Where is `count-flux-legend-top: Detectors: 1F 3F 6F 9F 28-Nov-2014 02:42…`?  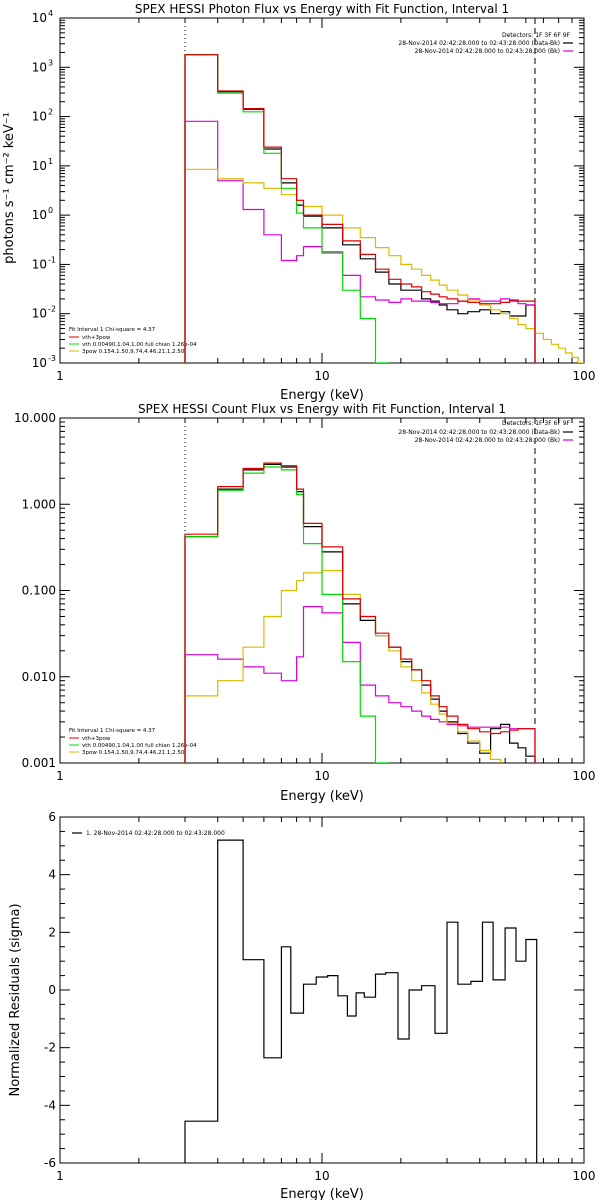
count-flux-legend-top: Detectors: 1F 3F 6F 9F 28-Nov-2014 02:42… is located at coordinates (485, 432).